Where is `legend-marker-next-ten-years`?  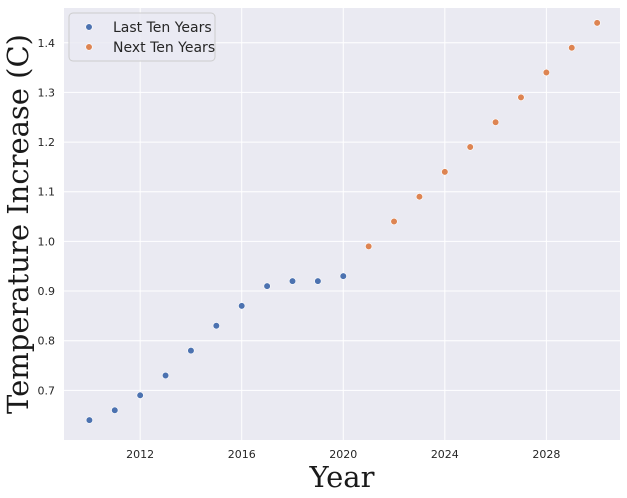 legend-marker-next-ten-years is located at coordinates (89, 47).